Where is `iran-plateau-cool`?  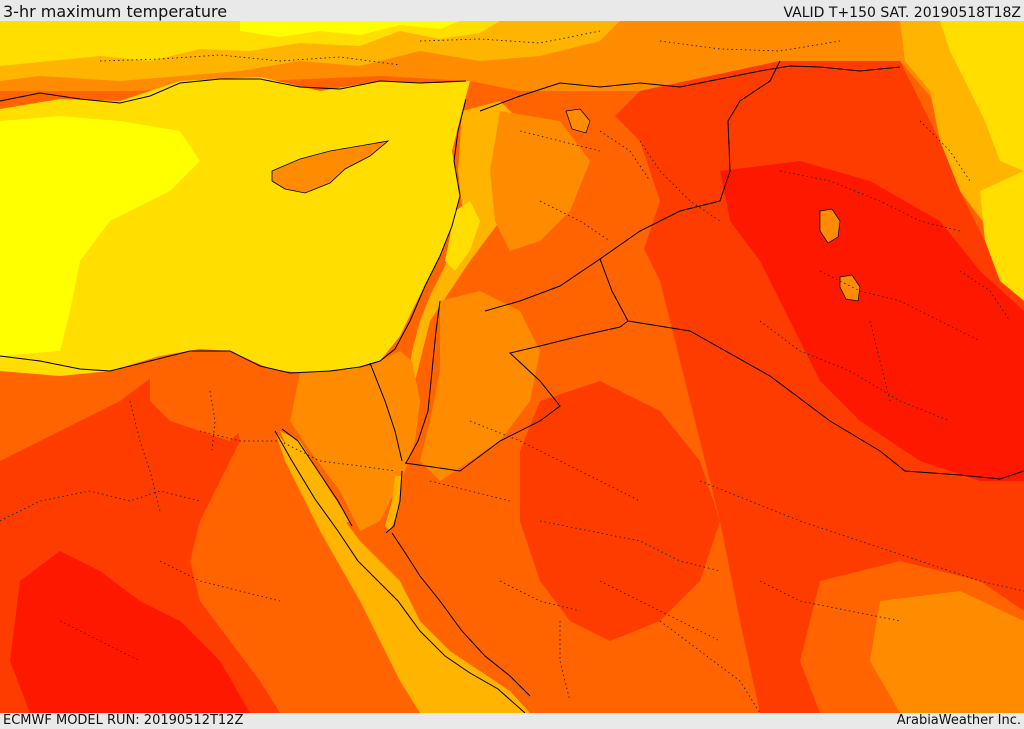 iran-plateau-cool is located at coordinates (1002, 236).